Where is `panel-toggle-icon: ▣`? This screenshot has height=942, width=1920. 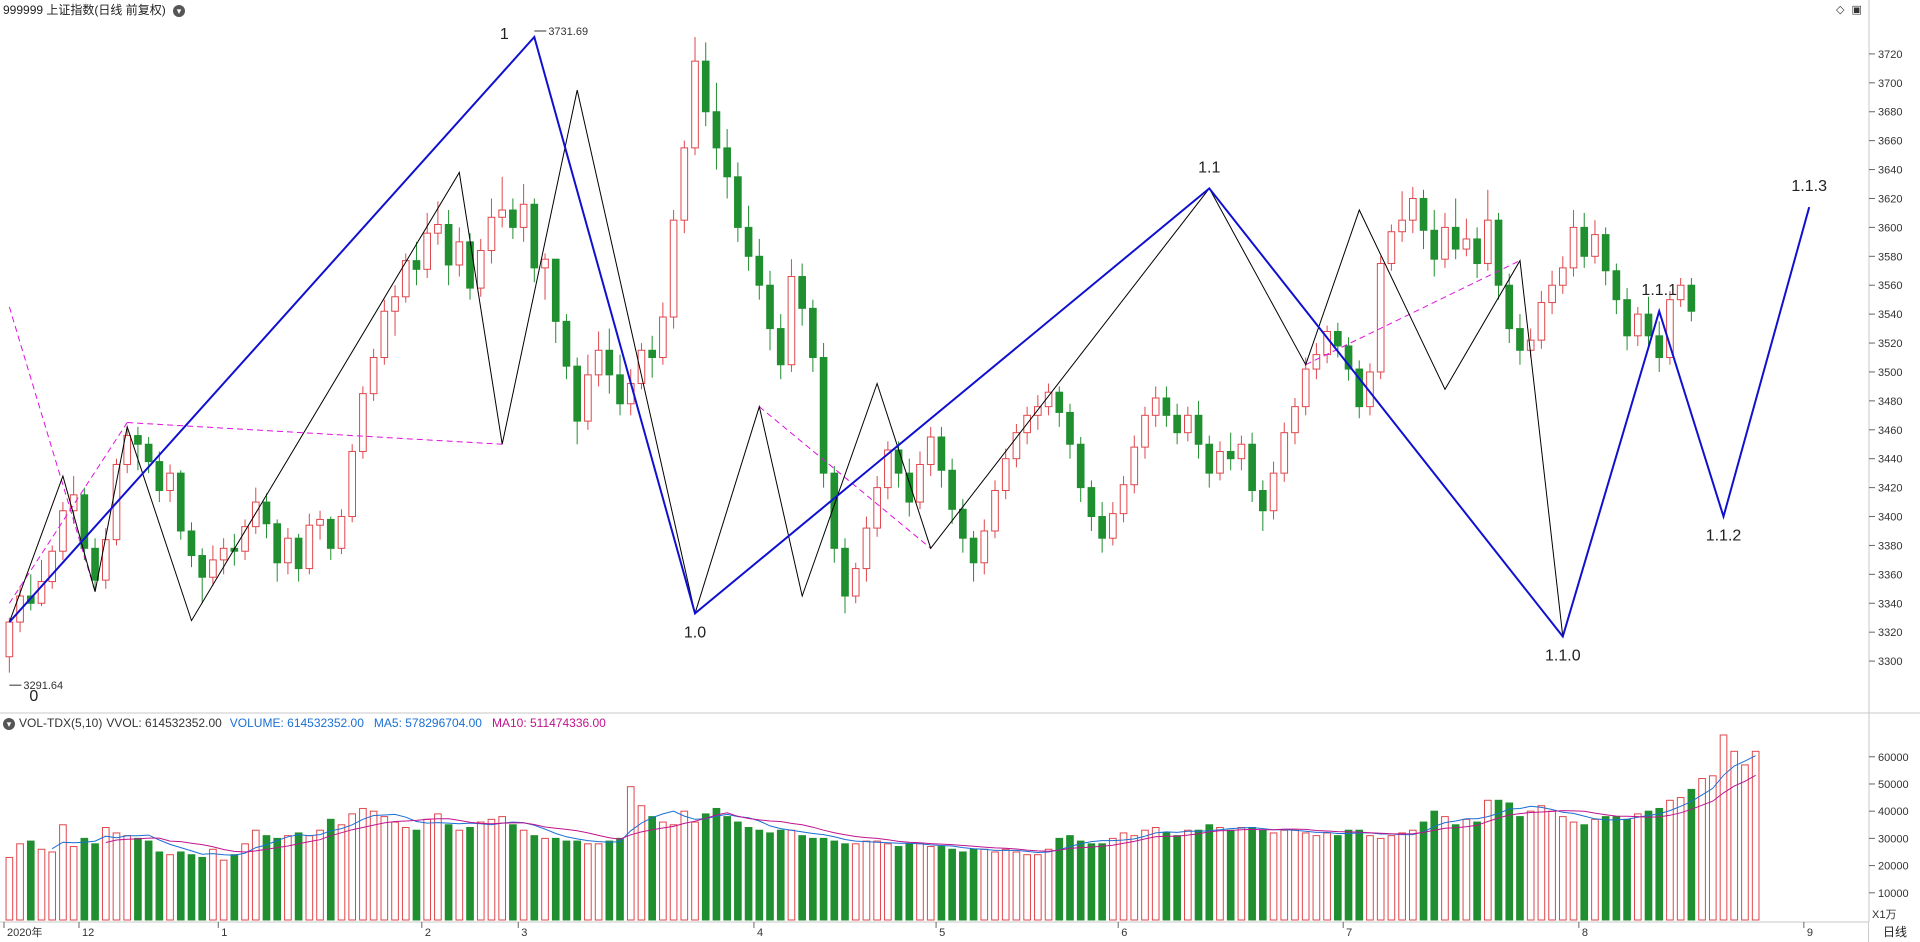
panel-toggle-icon: ▣ is located at coordinates (1856, 10).